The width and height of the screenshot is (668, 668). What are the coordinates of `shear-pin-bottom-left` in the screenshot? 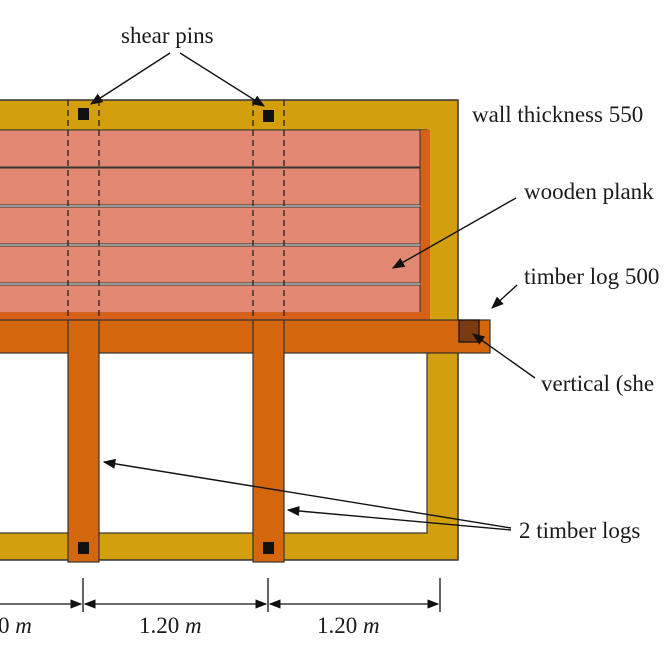 It's located at (83, 548).